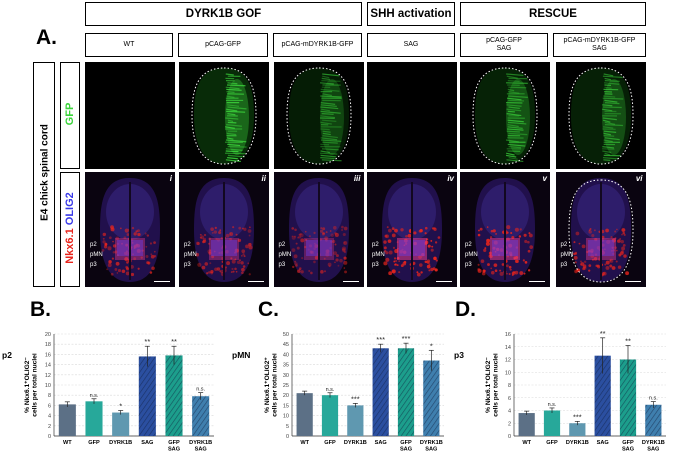  Describe the element at coordinates (287, 427) in the screenshot. I see `y-tick-label: 5` at that location.